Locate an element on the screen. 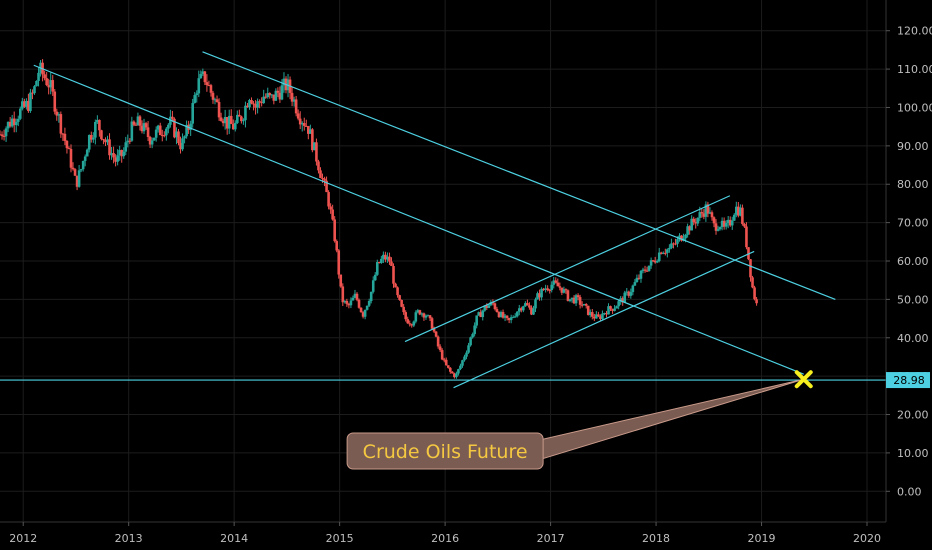  trendline is located at coordinates (567, 269).